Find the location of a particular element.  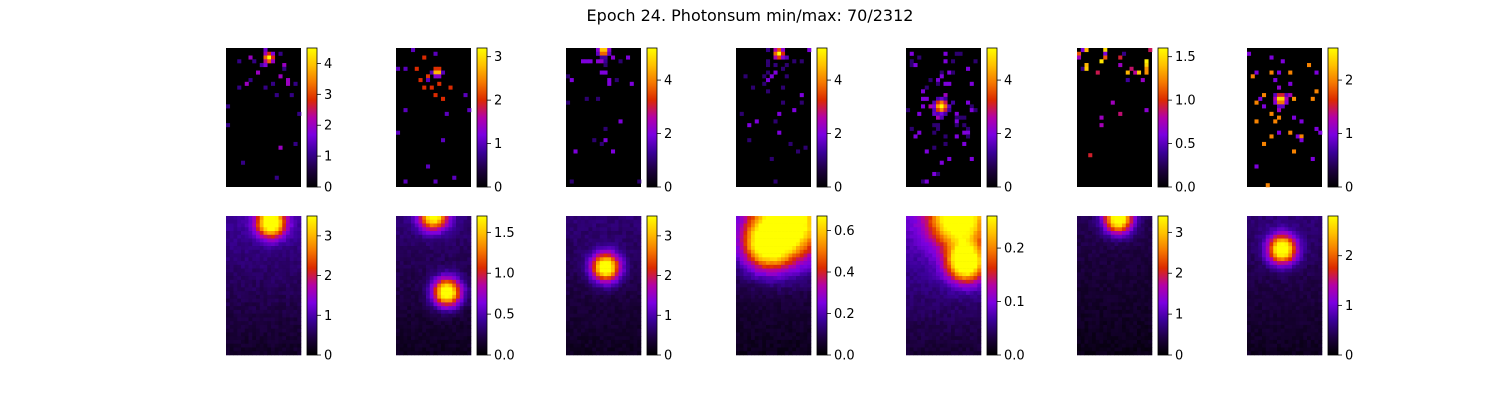

colorbar-tick-label: 3 is located at coordinates (668, 236).